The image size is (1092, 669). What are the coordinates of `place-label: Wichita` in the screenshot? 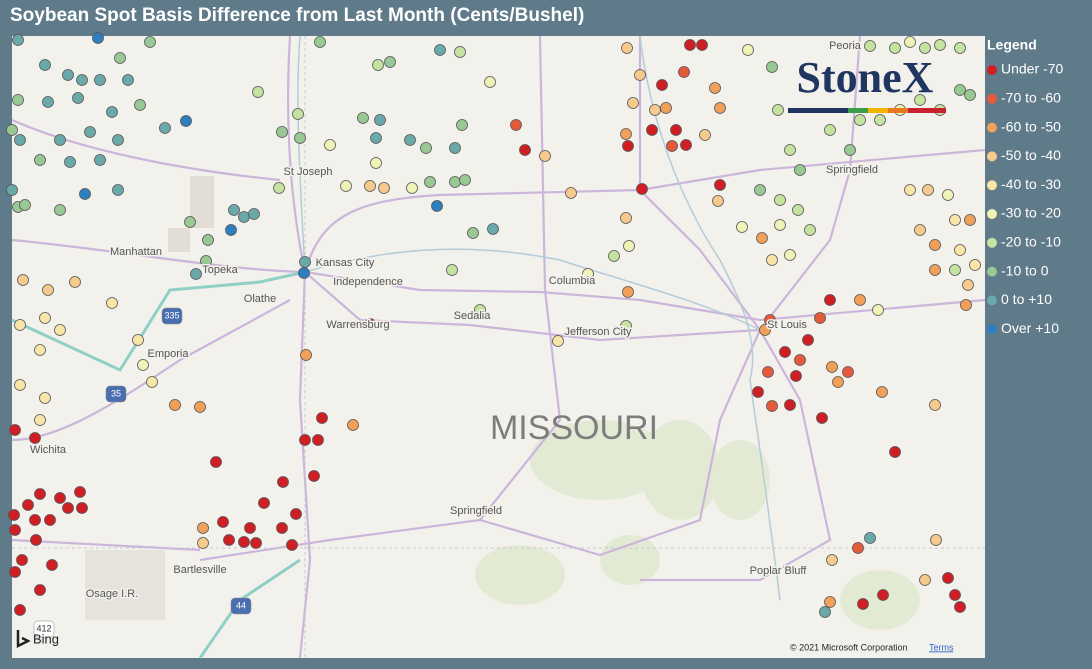 It's located at (48, 450).